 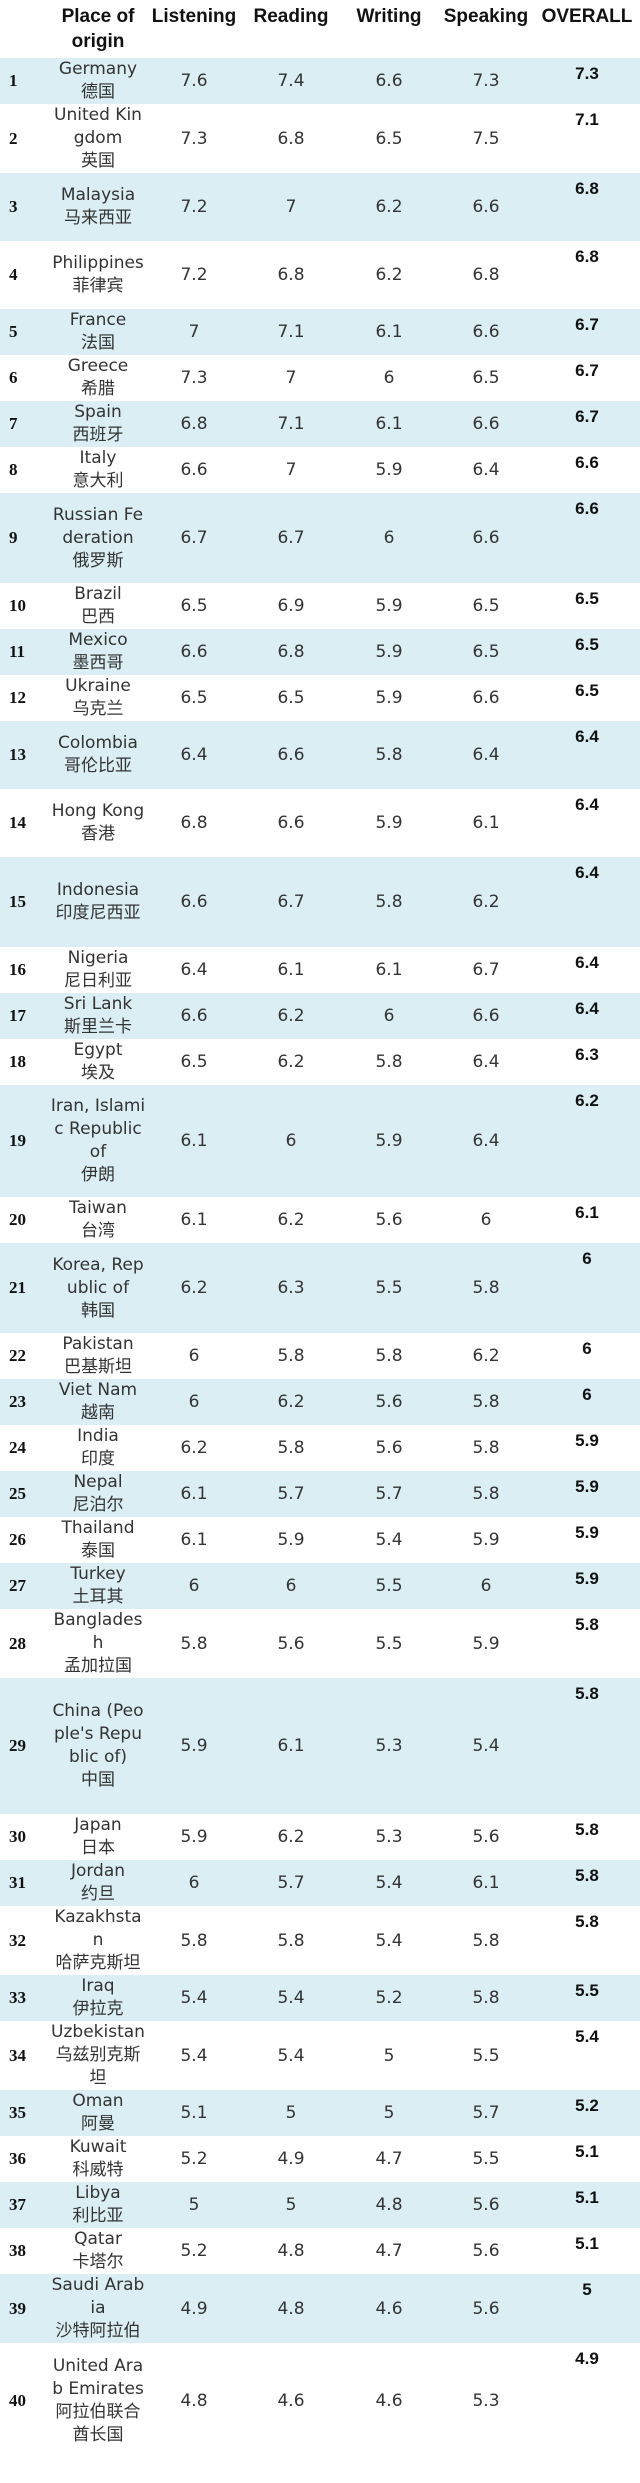 What do you see at coordinates (291, 2401) in the screenshot?
I see `reading-score-cell: 4.6` at bounding box center [291, 2401].